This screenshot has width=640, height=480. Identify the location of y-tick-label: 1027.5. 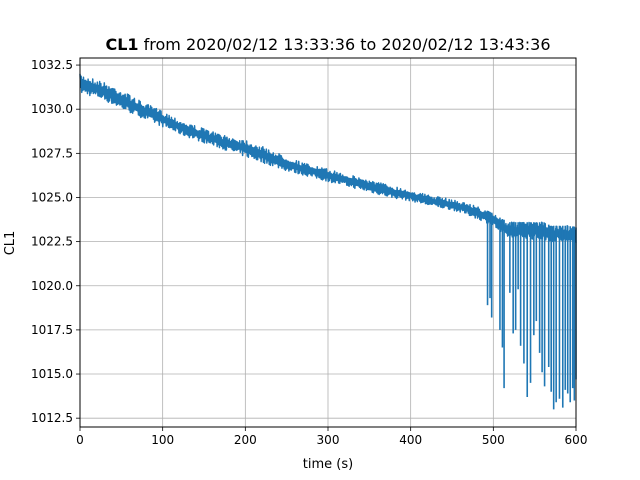
(52, 153).